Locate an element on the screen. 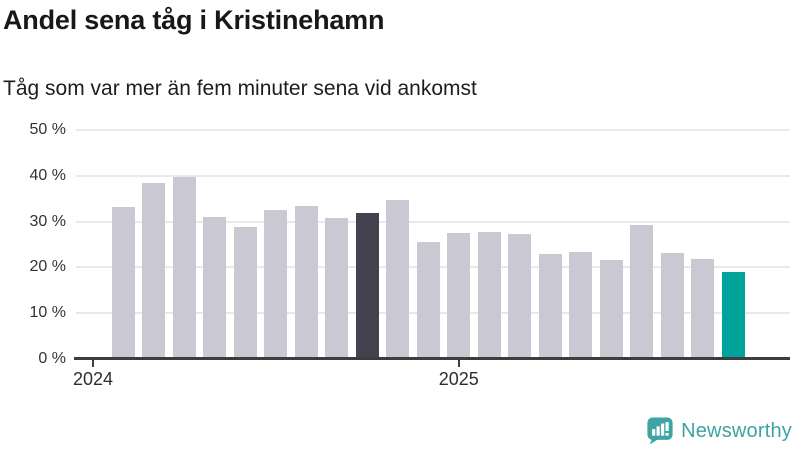 The width and height of the screenshot is (800, 450). newsworthy-logo-text: Newsworthy is located at coordinates (736, 430).